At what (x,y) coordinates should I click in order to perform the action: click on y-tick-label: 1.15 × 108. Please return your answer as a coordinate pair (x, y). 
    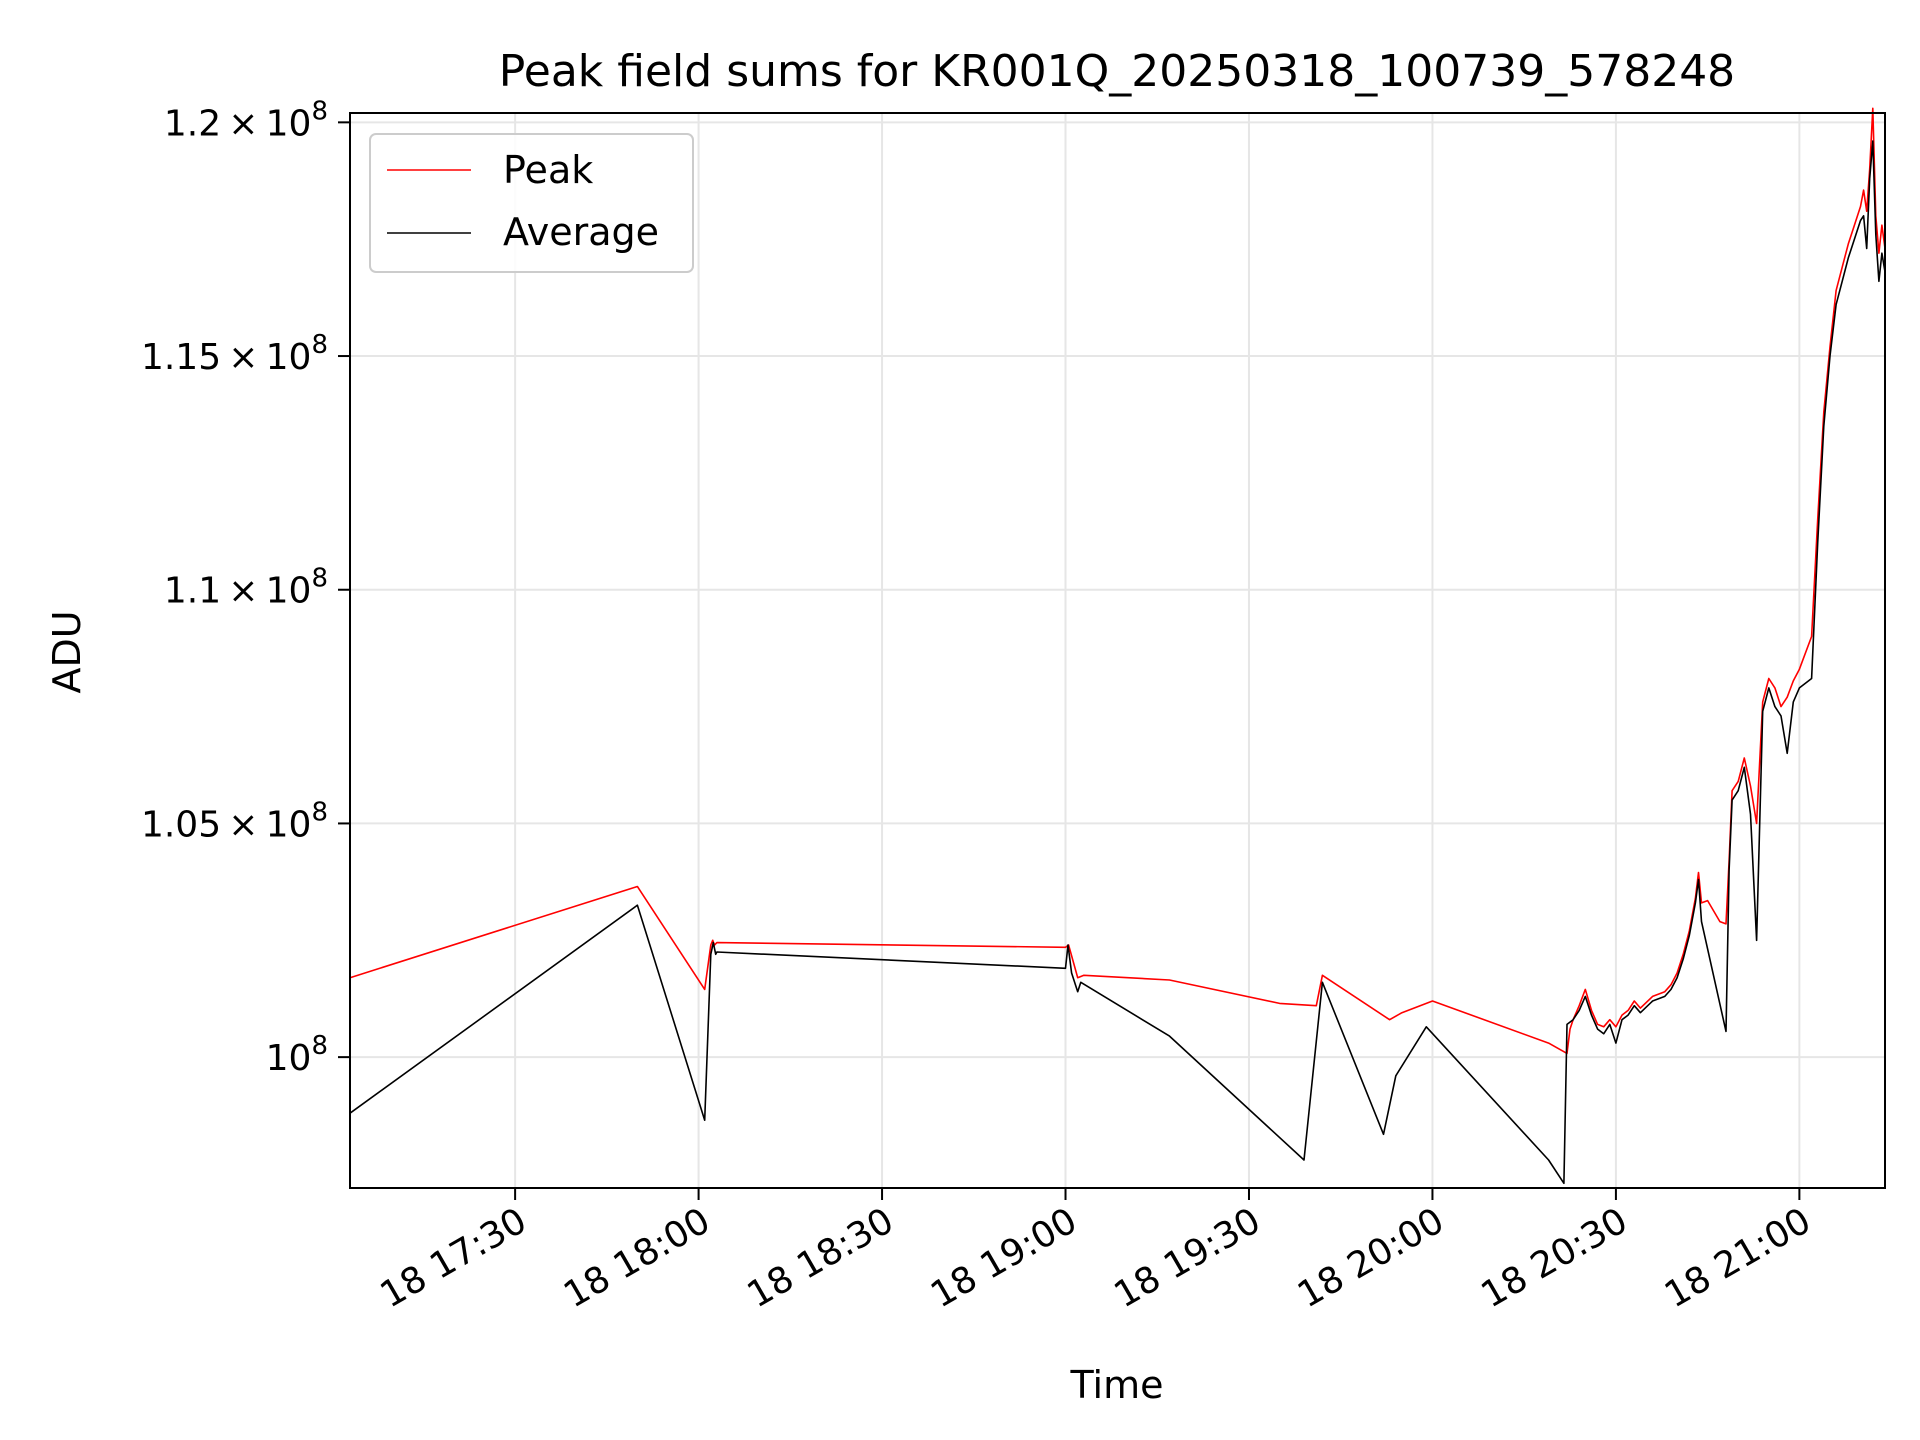
    Looking at the image, I should click on (234, 354).